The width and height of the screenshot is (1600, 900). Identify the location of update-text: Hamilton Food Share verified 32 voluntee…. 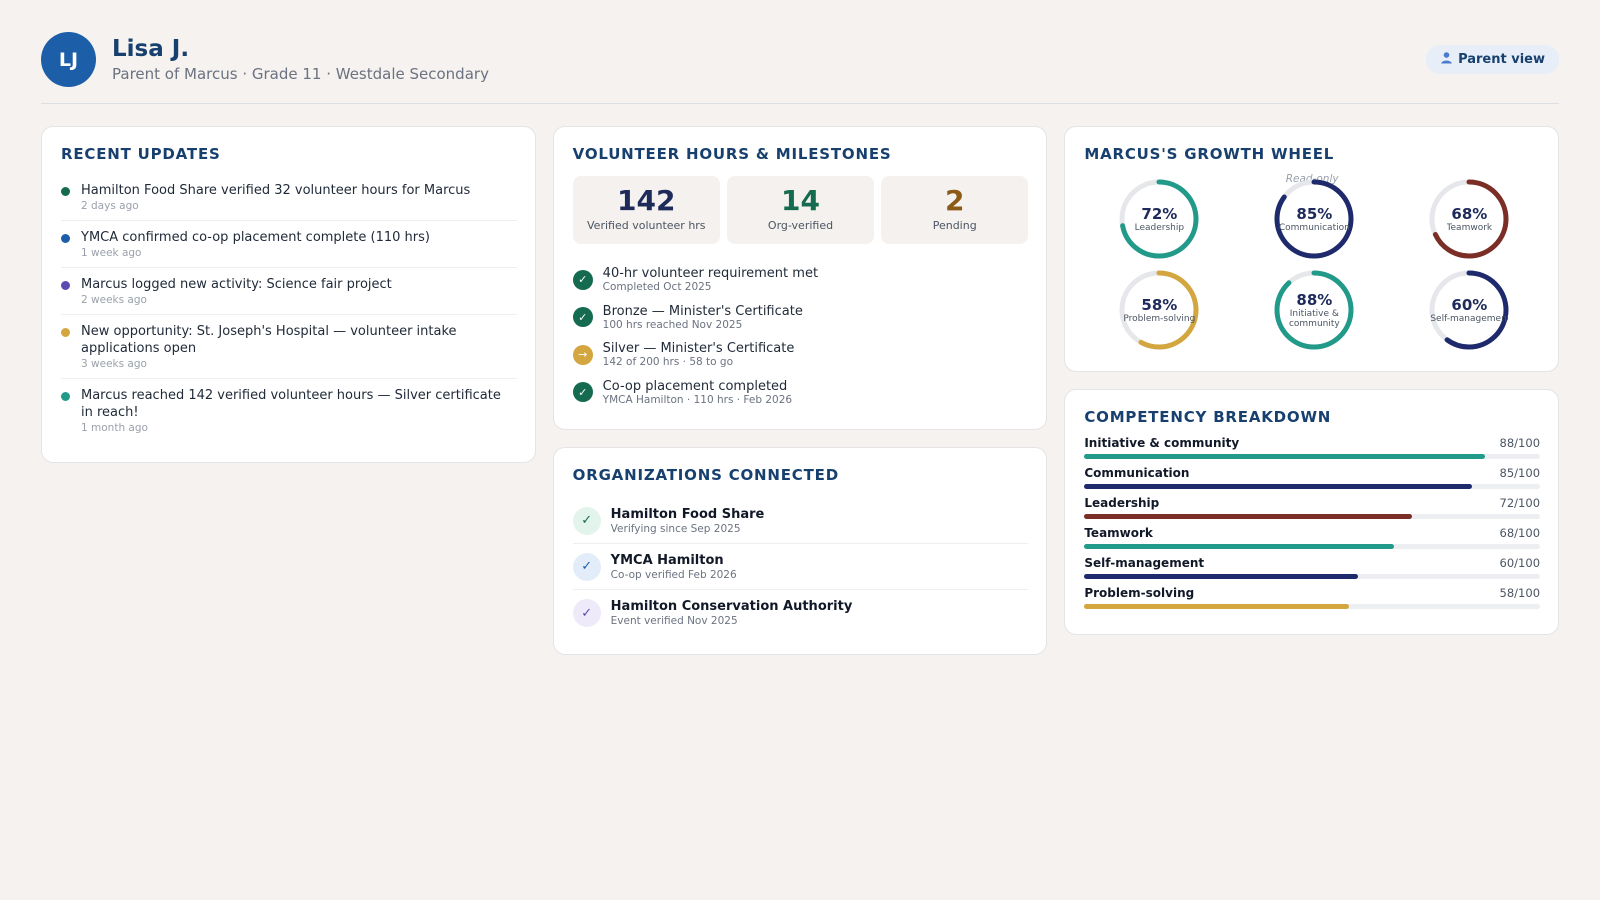
(276, 190).